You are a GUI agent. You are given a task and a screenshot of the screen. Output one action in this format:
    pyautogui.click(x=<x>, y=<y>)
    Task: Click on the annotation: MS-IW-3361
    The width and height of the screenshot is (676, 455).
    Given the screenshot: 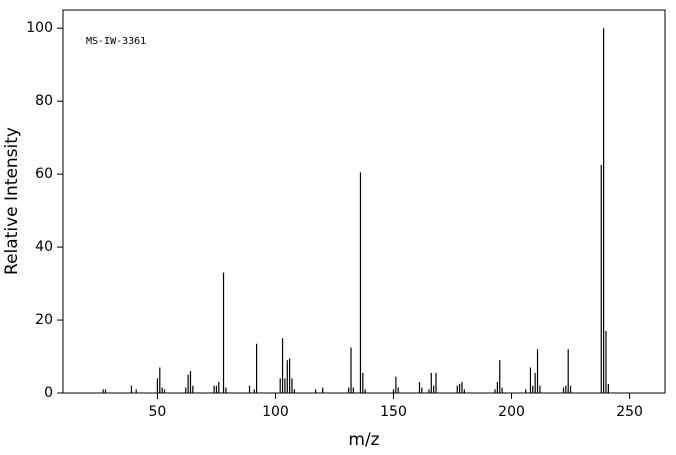 What is the action you would take?
    pyautogui.click(x=116, y=41)
    